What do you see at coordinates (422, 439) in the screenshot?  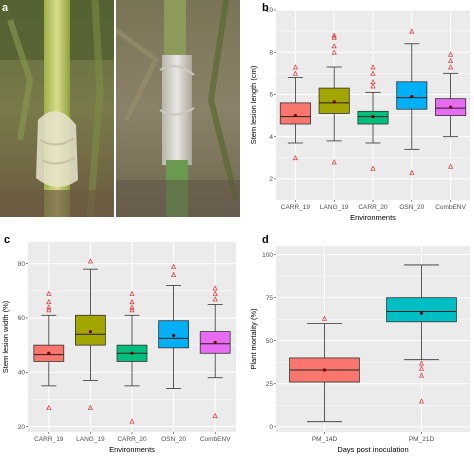 I see `x-tick-label: PM_21D` at bounding box center [422, 439].